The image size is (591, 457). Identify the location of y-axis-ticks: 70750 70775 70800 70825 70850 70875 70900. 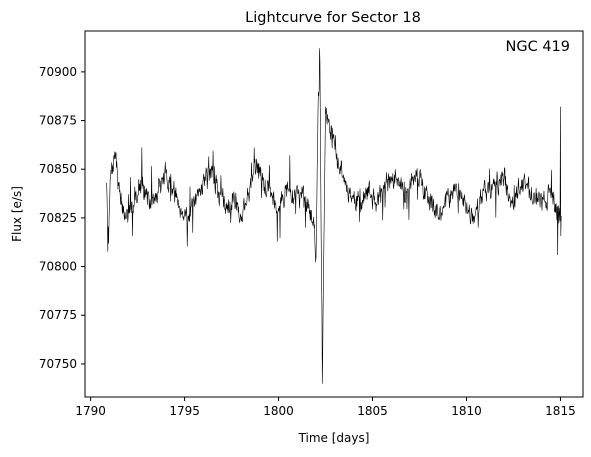
(62, 218).